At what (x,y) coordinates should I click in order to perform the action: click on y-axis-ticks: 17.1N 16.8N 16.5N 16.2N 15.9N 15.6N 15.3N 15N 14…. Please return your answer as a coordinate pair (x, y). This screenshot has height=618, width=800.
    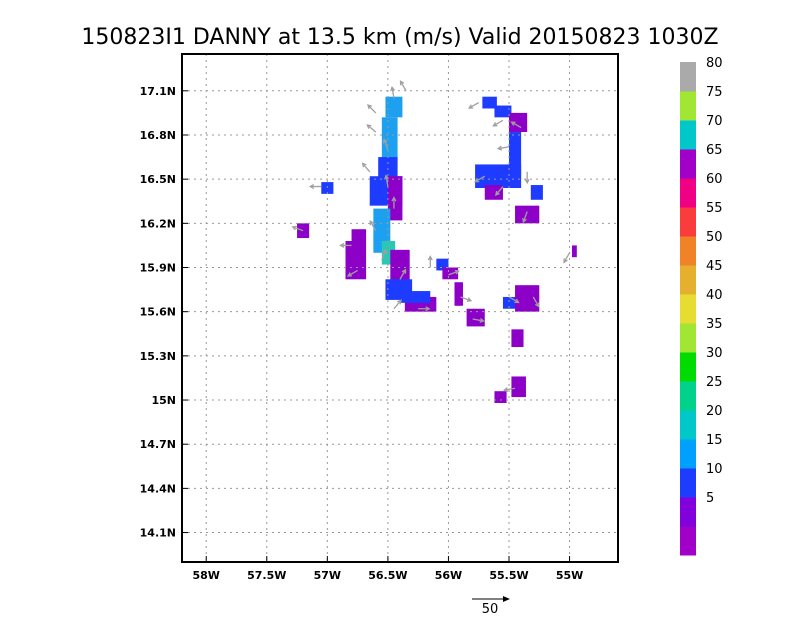
    Looking at the image, I should click on (164, 312).